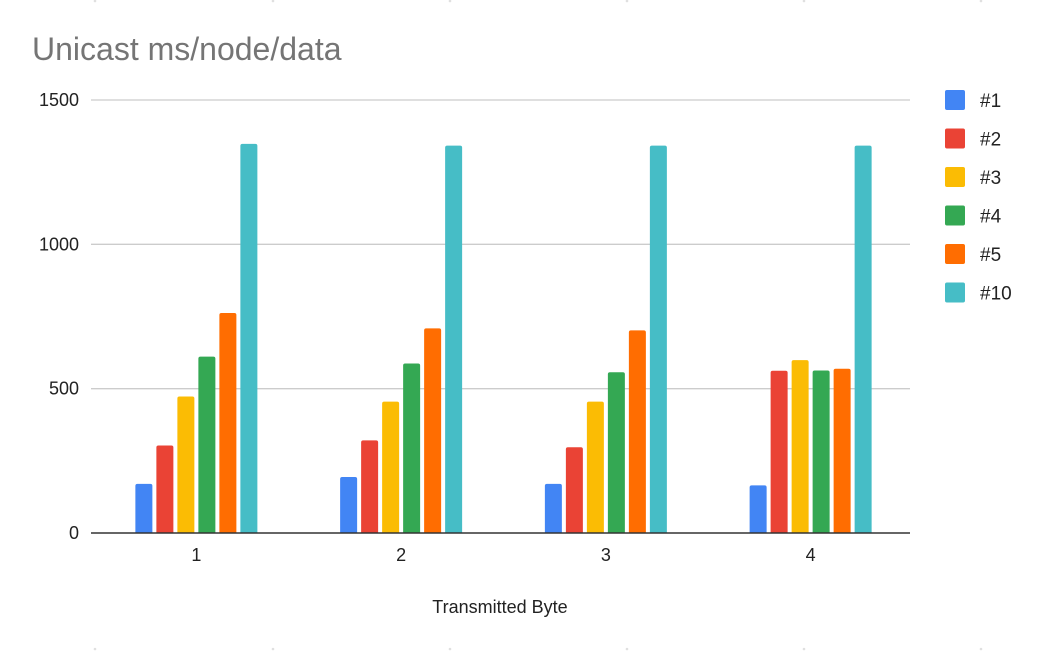 The height and width of the screenshot is (651, 1049). I want to click on legend-label: #4, so click(991, 217).